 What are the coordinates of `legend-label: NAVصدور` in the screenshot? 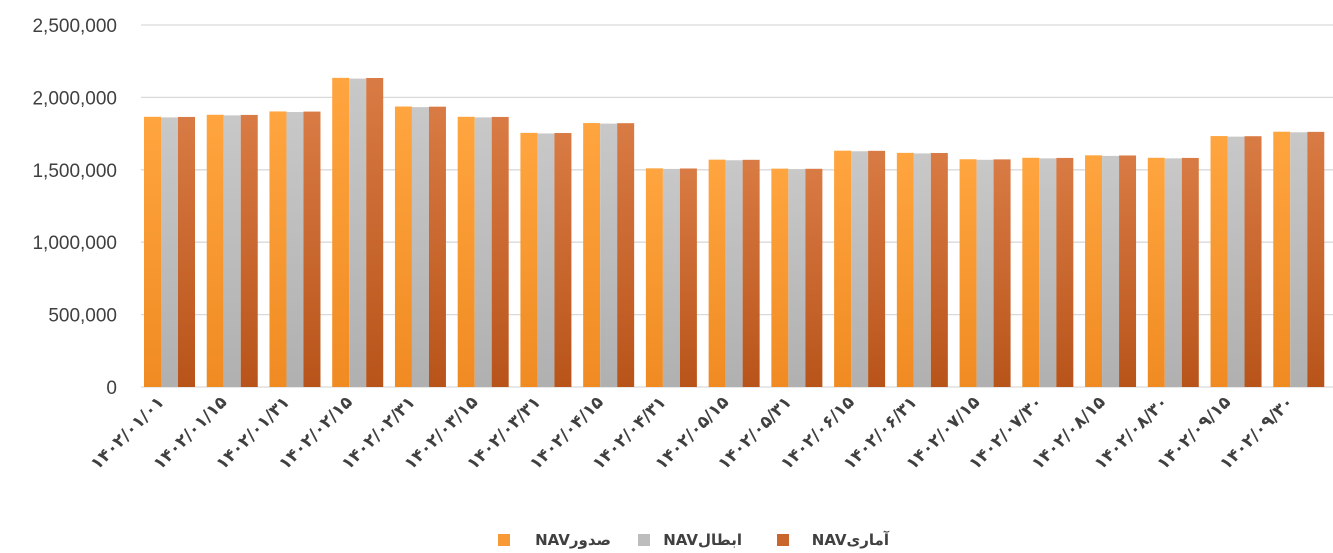 It's located at (573, 540).